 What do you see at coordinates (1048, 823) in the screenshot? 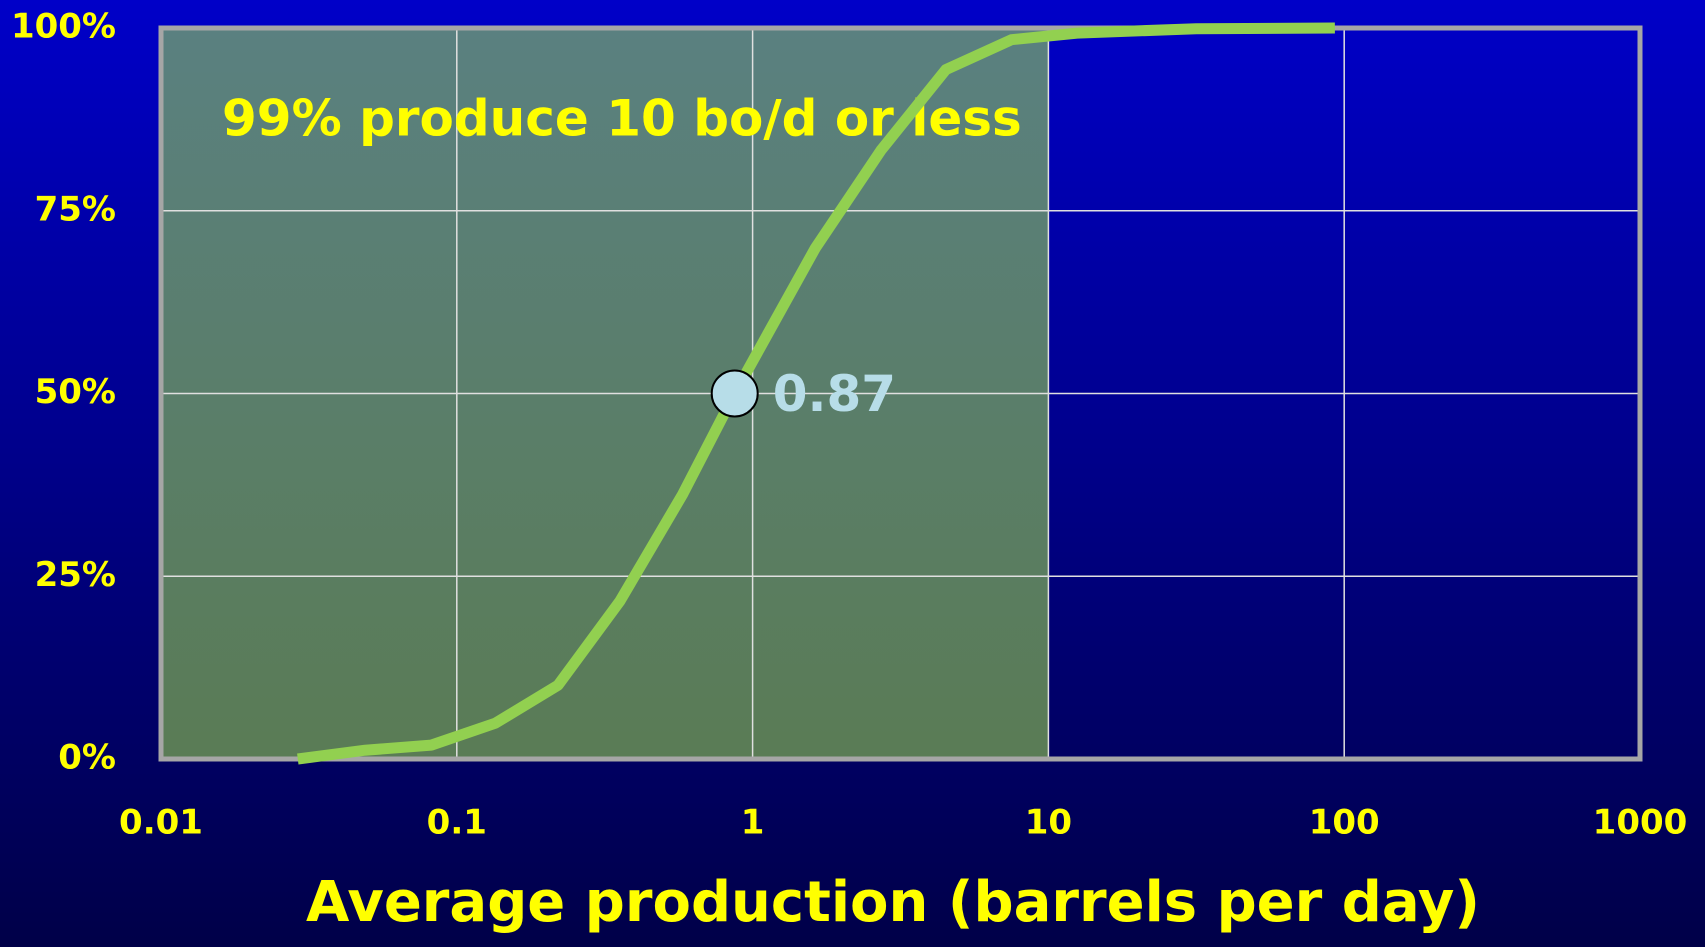
I see `x-tick-label: 10` at bounding box center [1048, 823].